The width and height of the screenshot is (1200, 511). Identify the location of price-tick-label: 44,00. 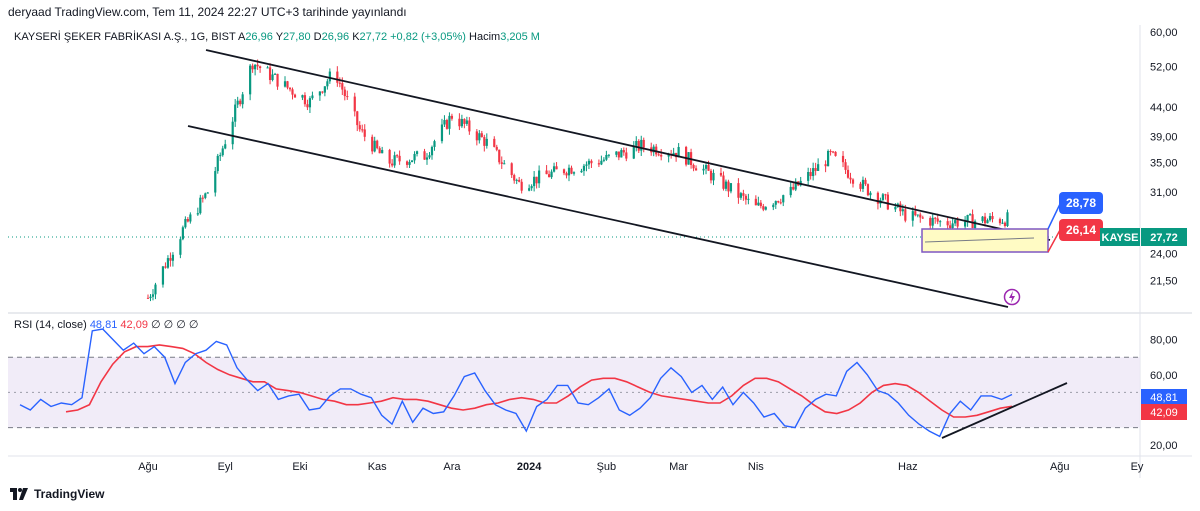
(1164, 108).